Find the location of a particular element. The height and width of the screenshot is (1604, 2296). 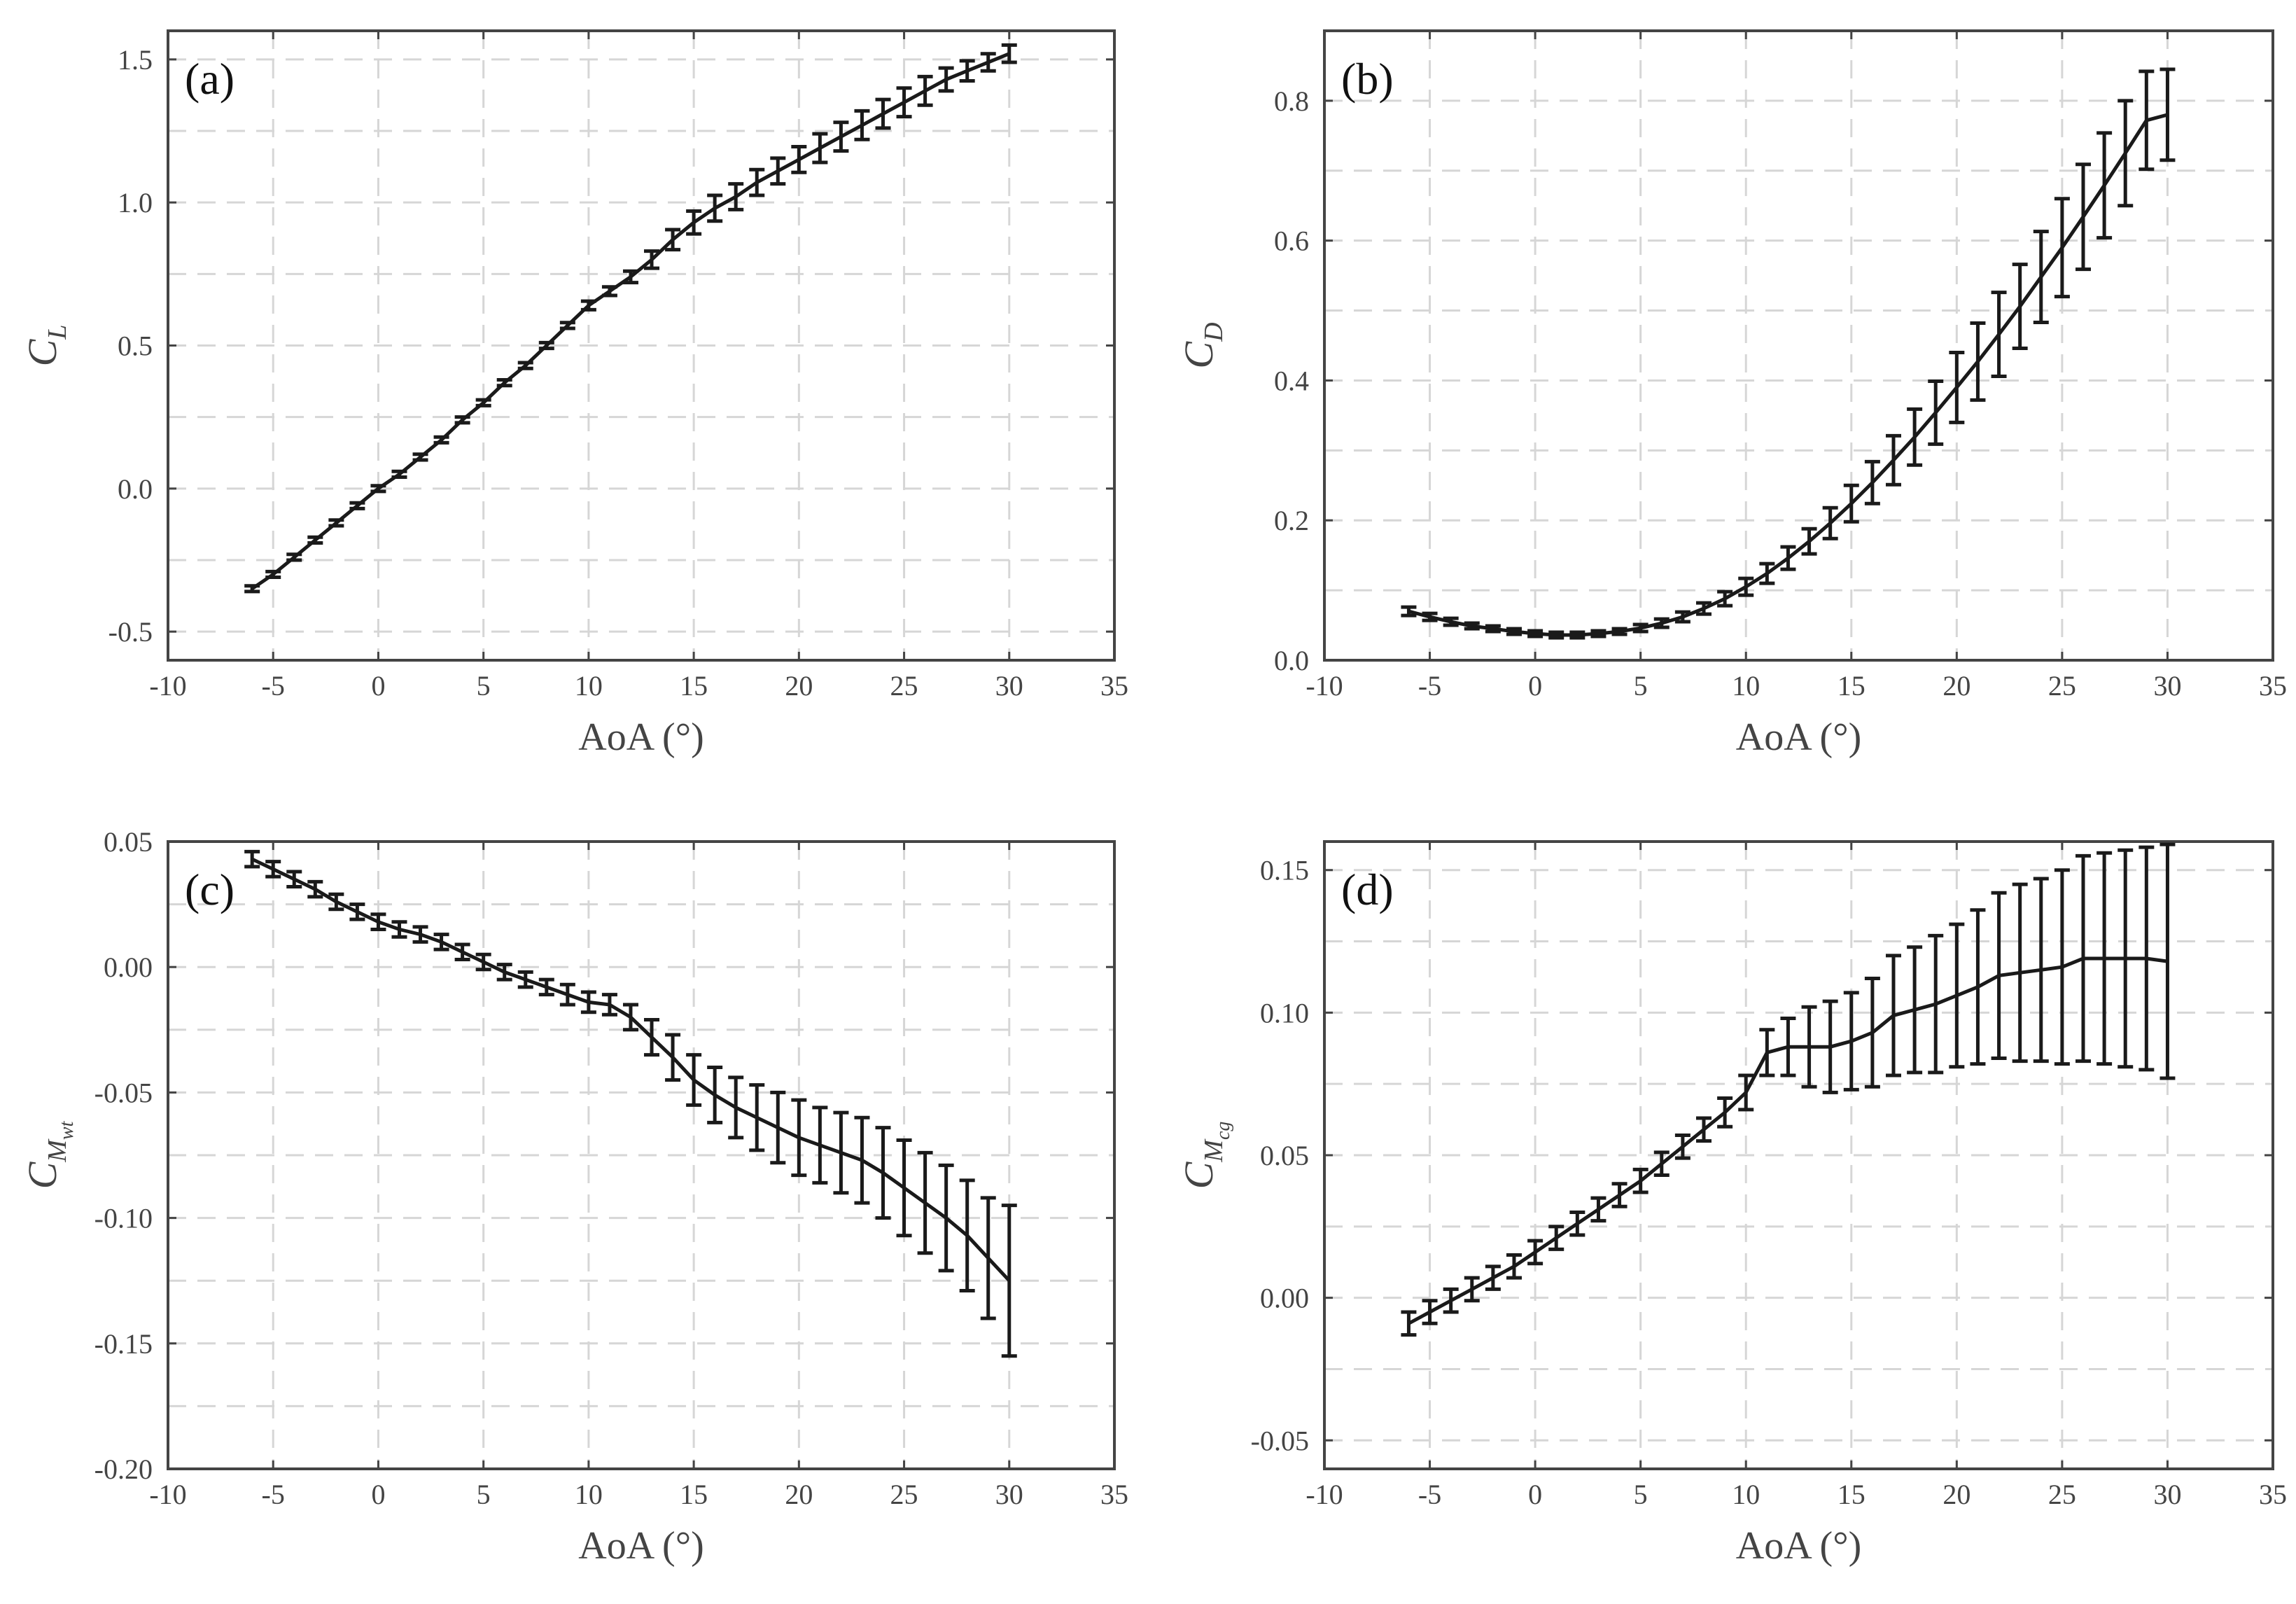

y-axis-label-sub: L is located at coordinates (57, 332).